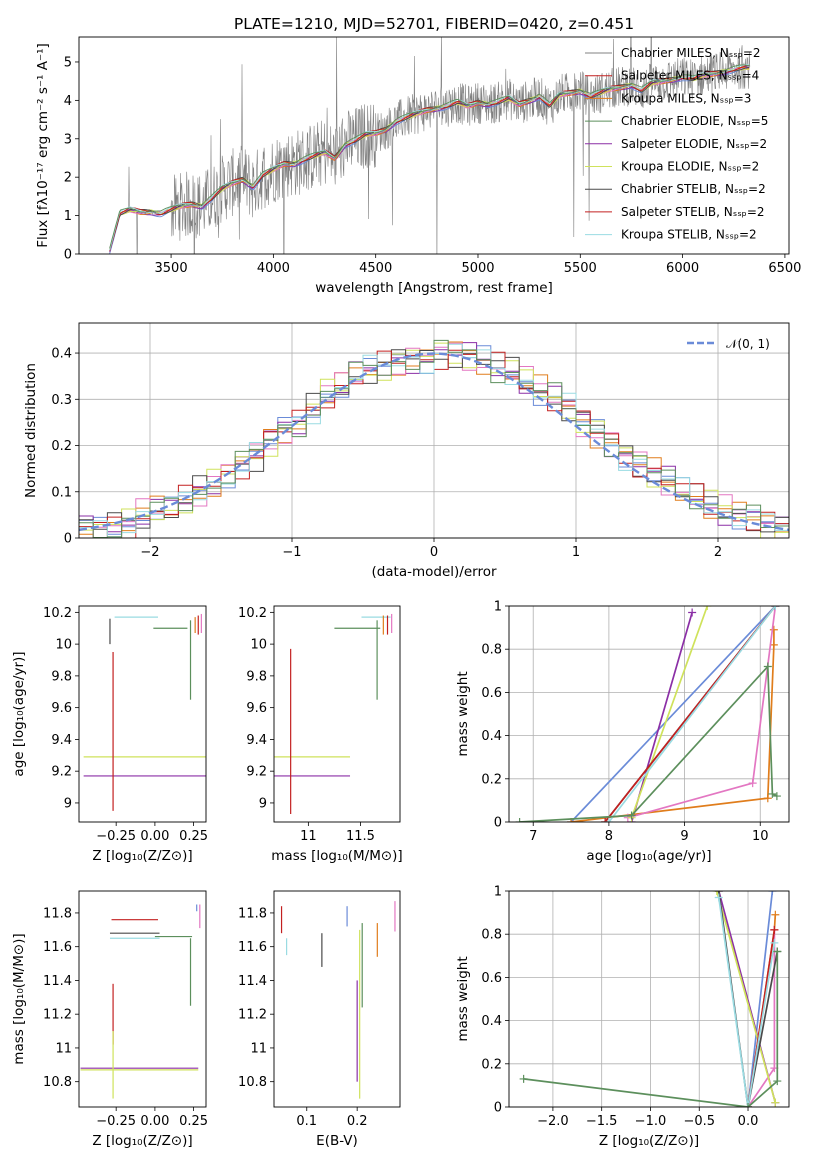 The image size is (819, 1170). What do you see at coordinates (308, 836) in the screenshot?
I see `x-tick-label: 11` at bounding box center [308, 836].